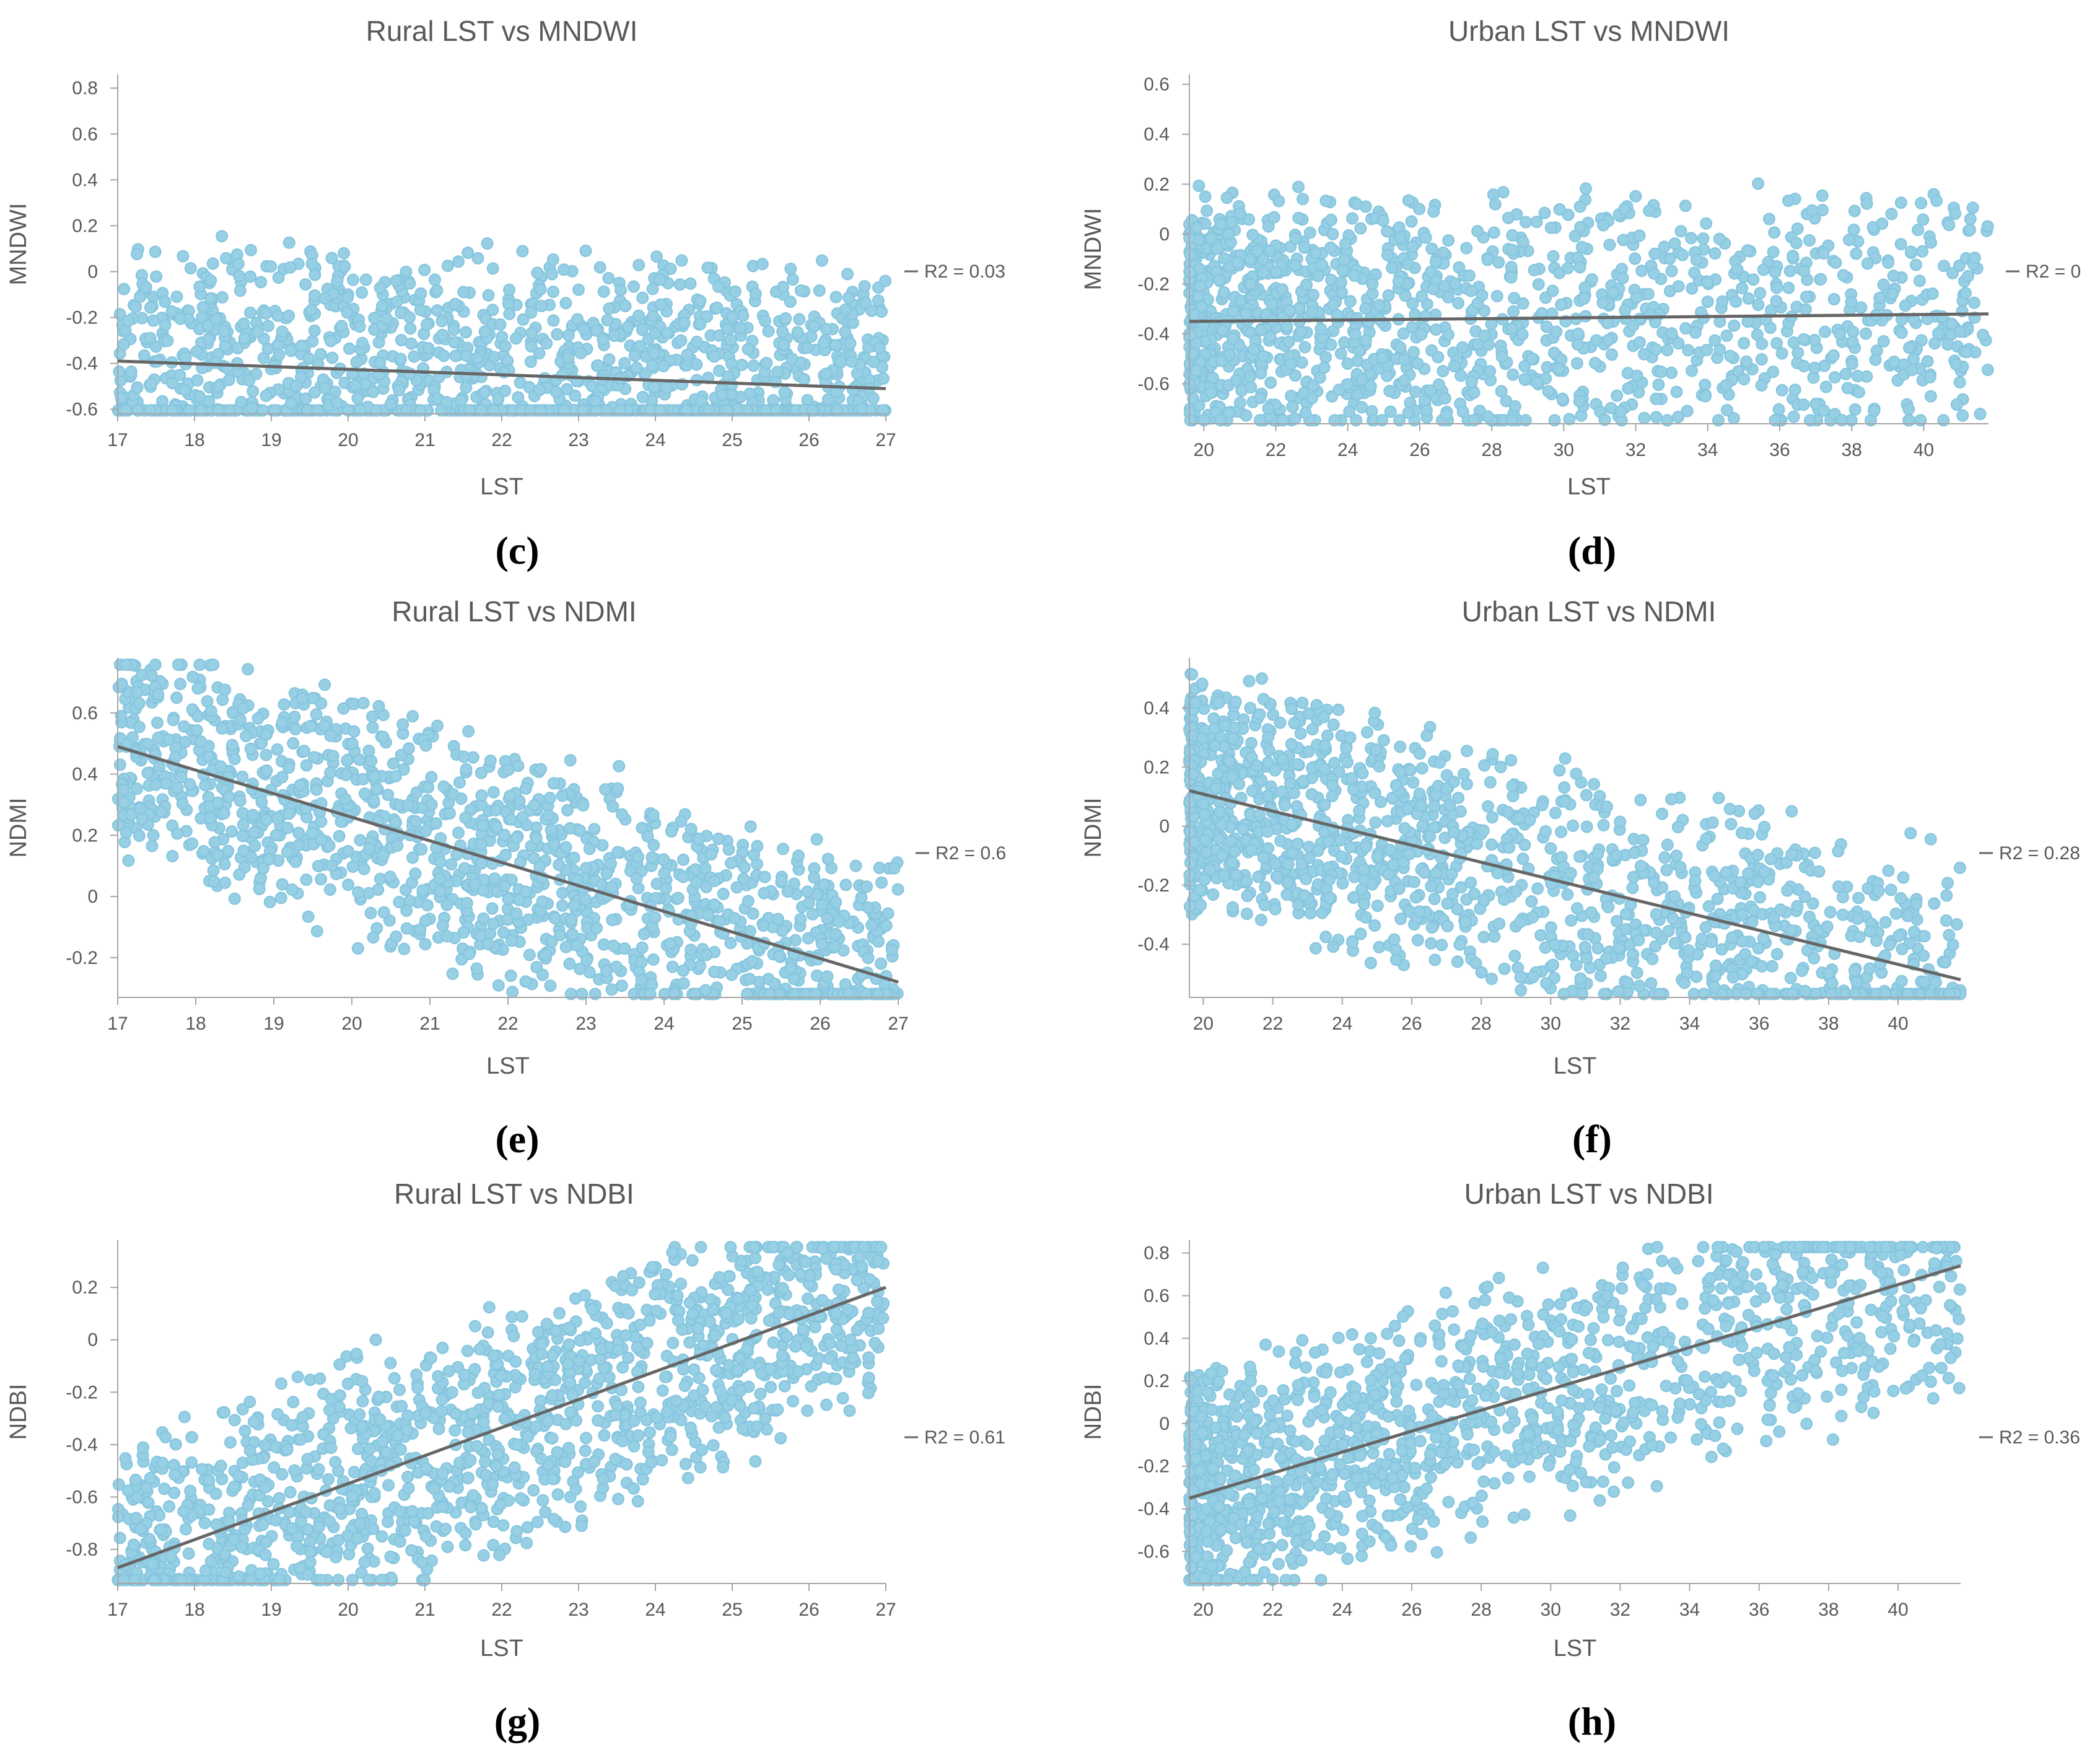 The image size is (2100, 1760). What do you see at coordinates (1589, 487) in the screenshot?
I see `x-axis-label: LST` at bounding box center [1589, 487].